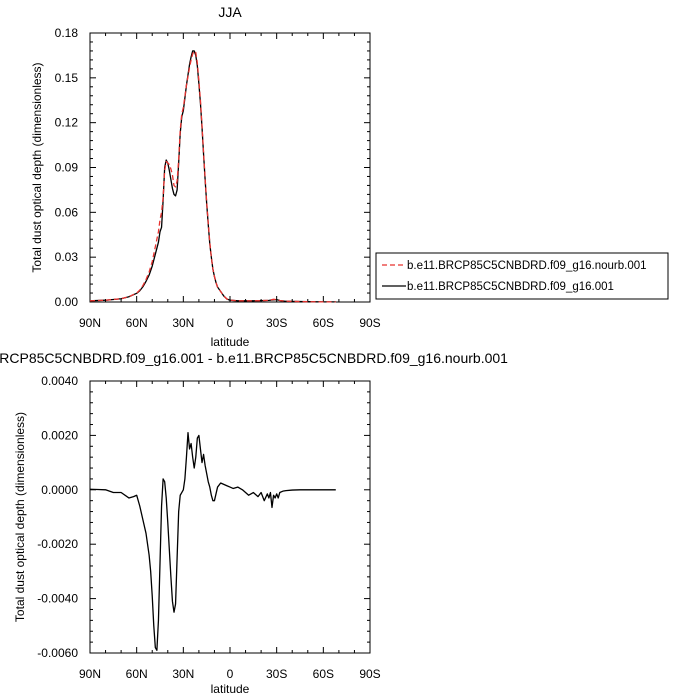 The width and height of the screenshot is (700, 700). Describe the element at coordinates (67, 302) in the screenshot. I see `y-tick-label: 0.00` at that location.